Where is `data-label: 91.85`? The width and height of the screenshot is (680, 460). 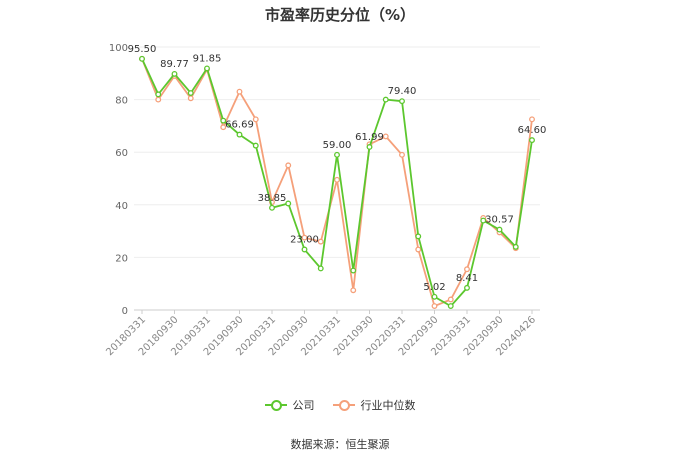 data-label: 91.85 is located at coordinates (207, 58).